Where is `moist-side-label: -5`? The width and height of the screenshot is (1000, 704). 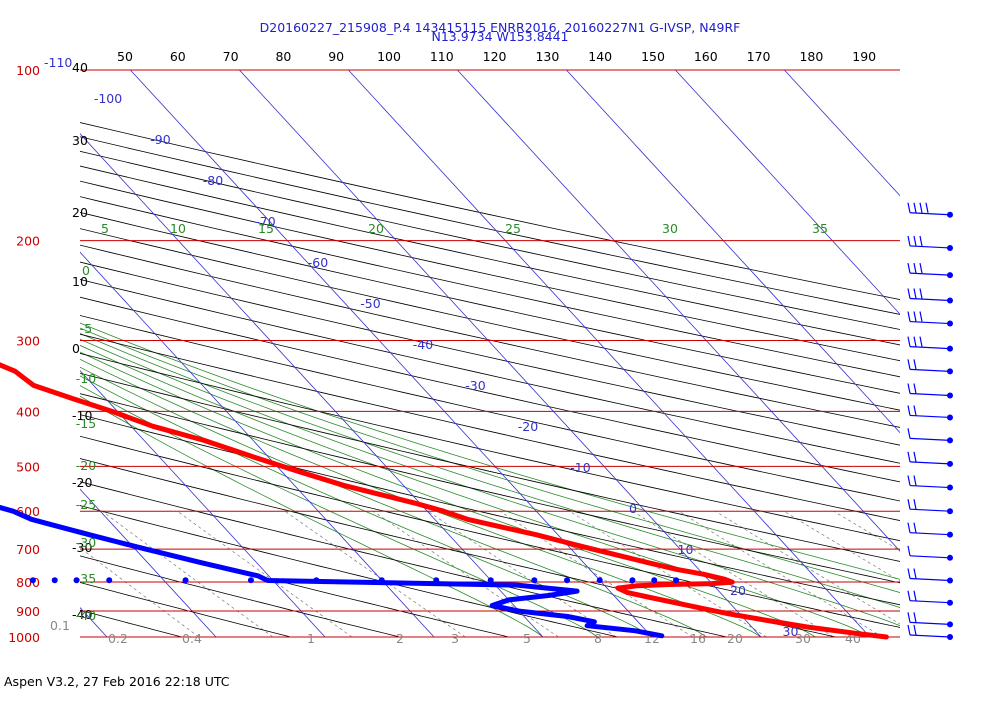 moist-side-label: -5 is located at coordinates (86, 328).